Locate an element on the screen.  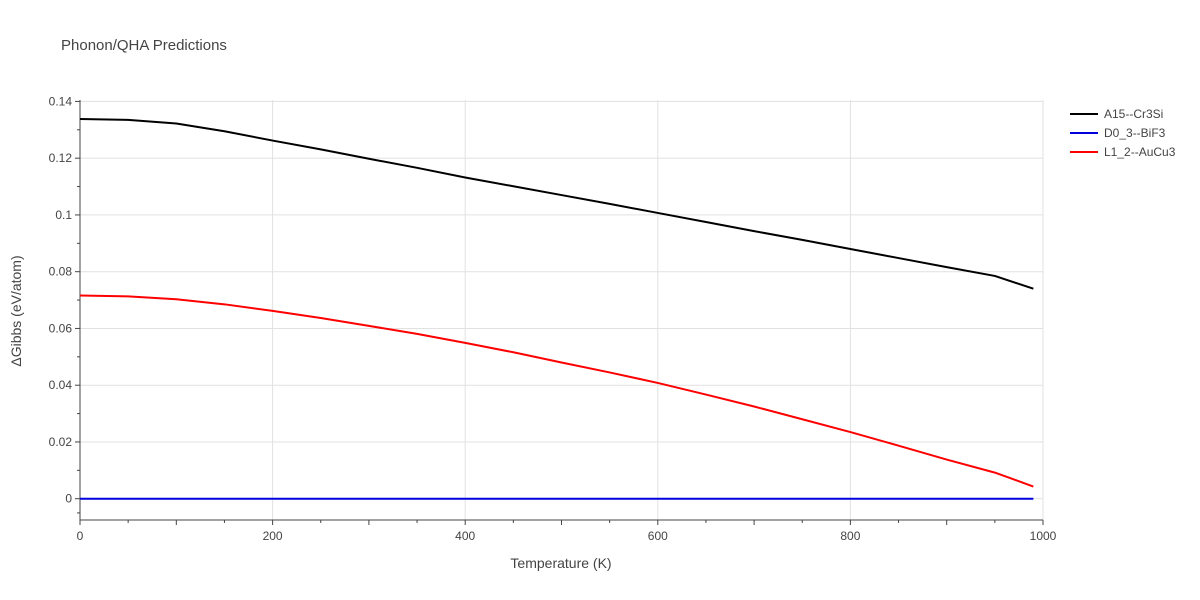
legend-label: A15--Cr3Si is located at coordinates (1133, 114).